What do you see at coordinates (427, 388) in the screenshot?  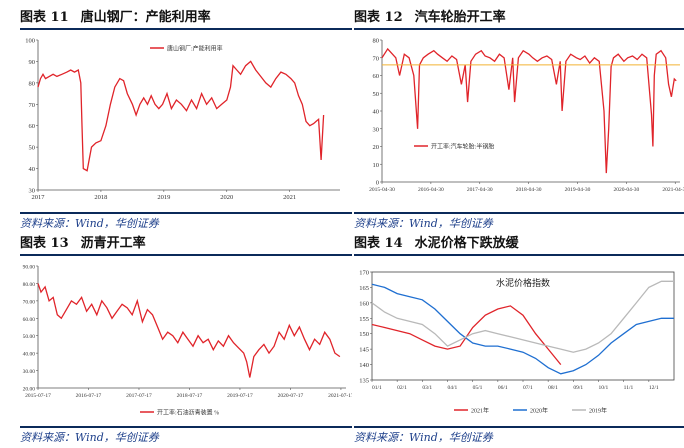 I see `x-tick-label: 03/1` at bounding box center [427, 388].